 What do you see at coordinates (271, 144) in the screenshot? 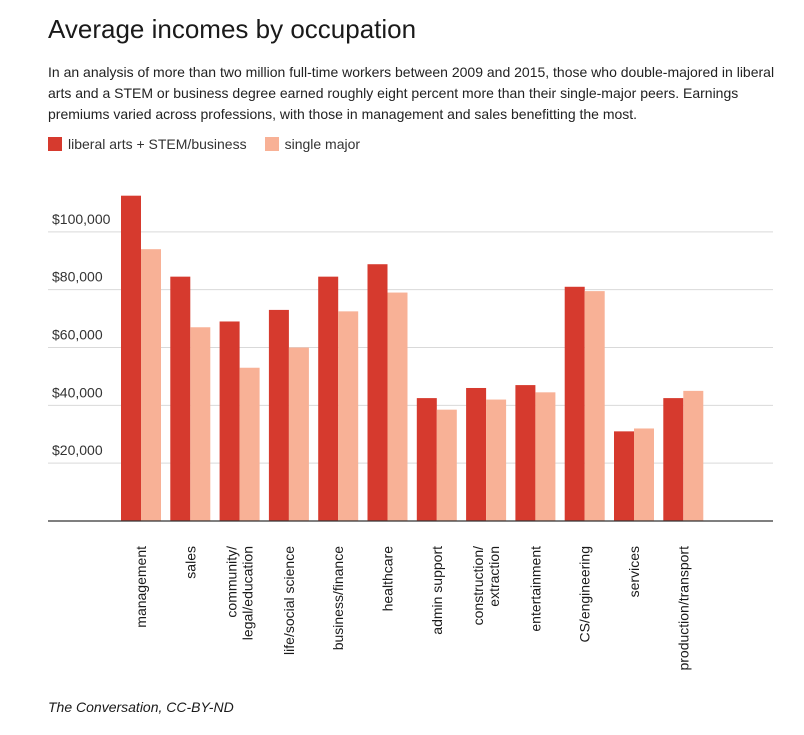
I see `legend-swatch-single-major` at bounding box center [271, 144].